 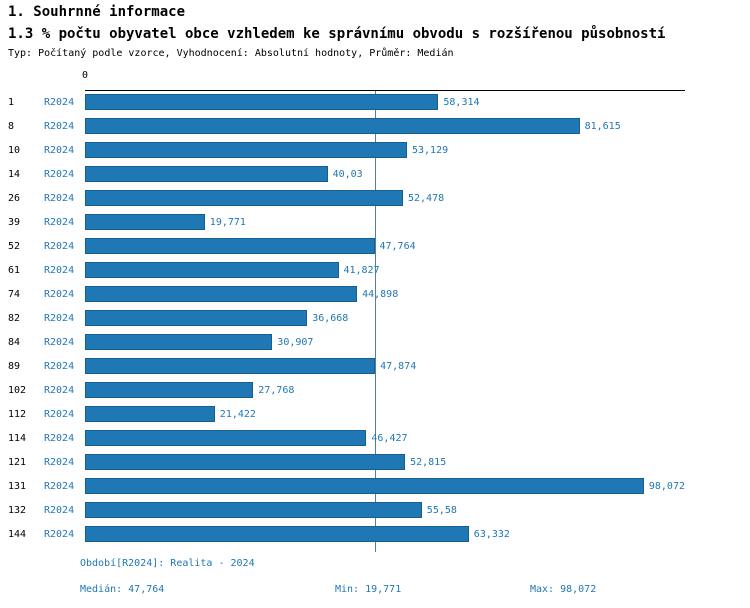 What do you see at coordinates (14, 294) in the screenshot?
I see `row-id-label: 74` at bounding box center [14, 294].